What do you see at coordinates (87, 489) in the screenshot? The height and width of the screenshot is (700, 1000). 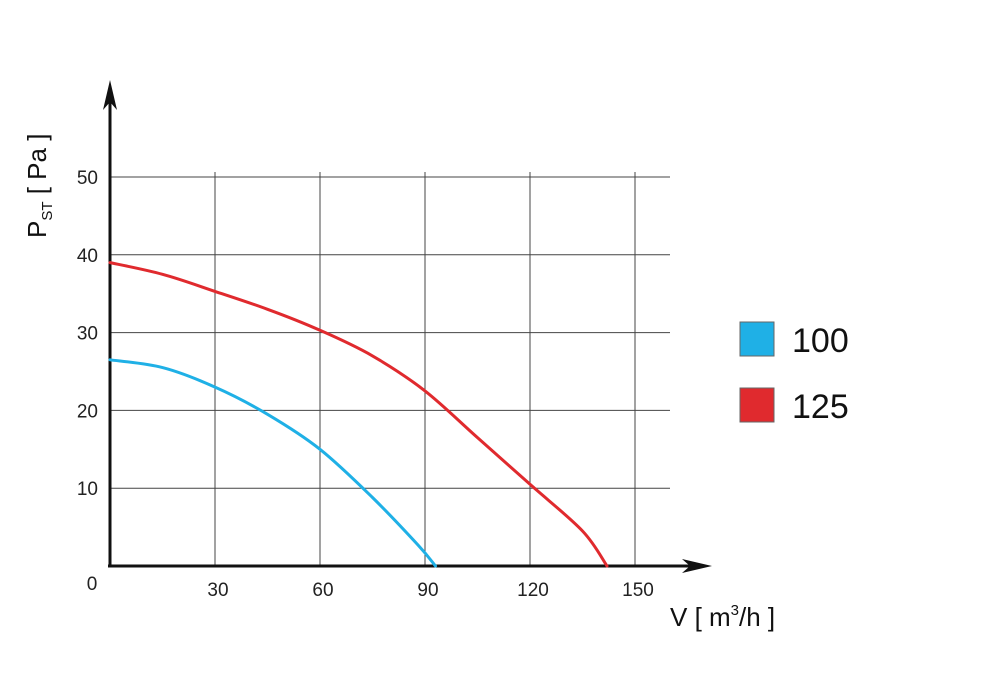 I see `y-tick-label: 10` at bounding box center [87, 489].